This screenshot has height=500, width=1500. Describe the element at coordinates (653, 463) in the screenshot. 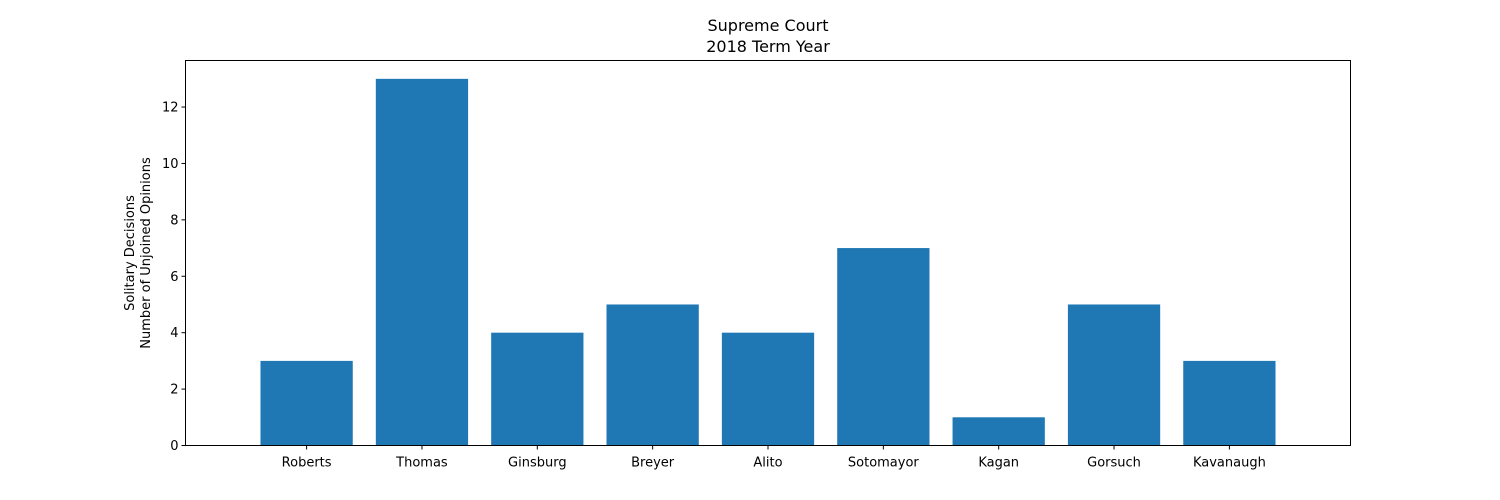

I see `x-tick-label: Breyer` at that location.